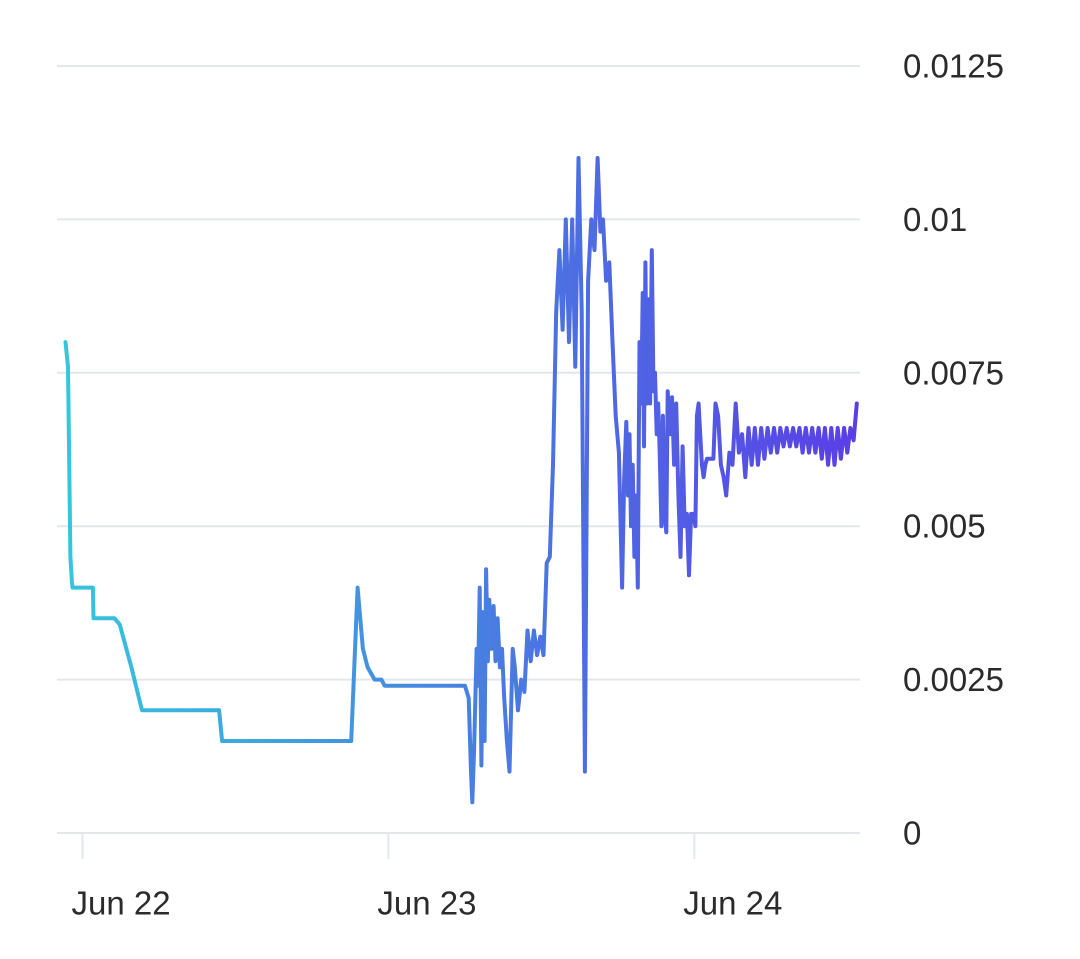 This screenshot has height=959, width=1080. Describe the element at coordinates (944, 526) in the screenshot. I see `y-tick-label: 0.005` at that location.